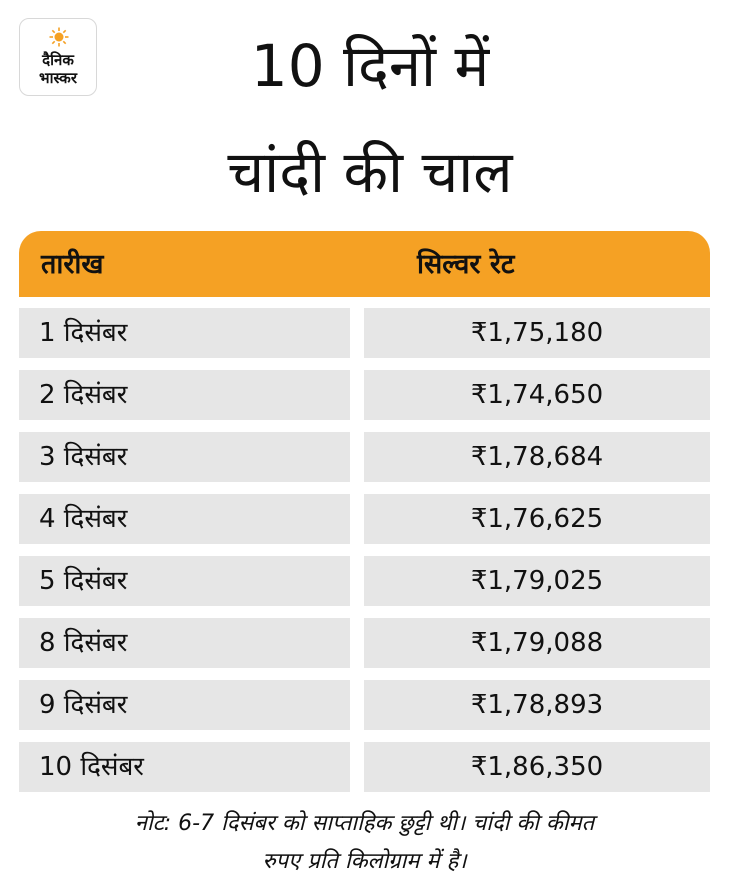 The image size is (729, 893). What do you see at coordinates (370, 66) in the screenshot?
I see `page-title-line1: 10 दिनों में` at bounding box center [370, 66].